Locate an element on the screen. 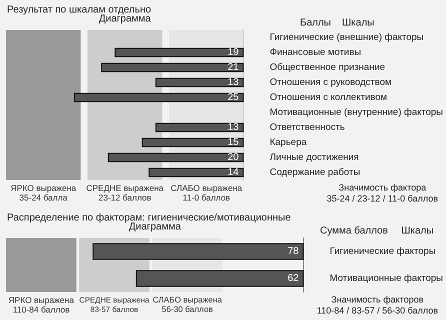  y-tick-label: Личные достижения is located at coordinates (314, 157).